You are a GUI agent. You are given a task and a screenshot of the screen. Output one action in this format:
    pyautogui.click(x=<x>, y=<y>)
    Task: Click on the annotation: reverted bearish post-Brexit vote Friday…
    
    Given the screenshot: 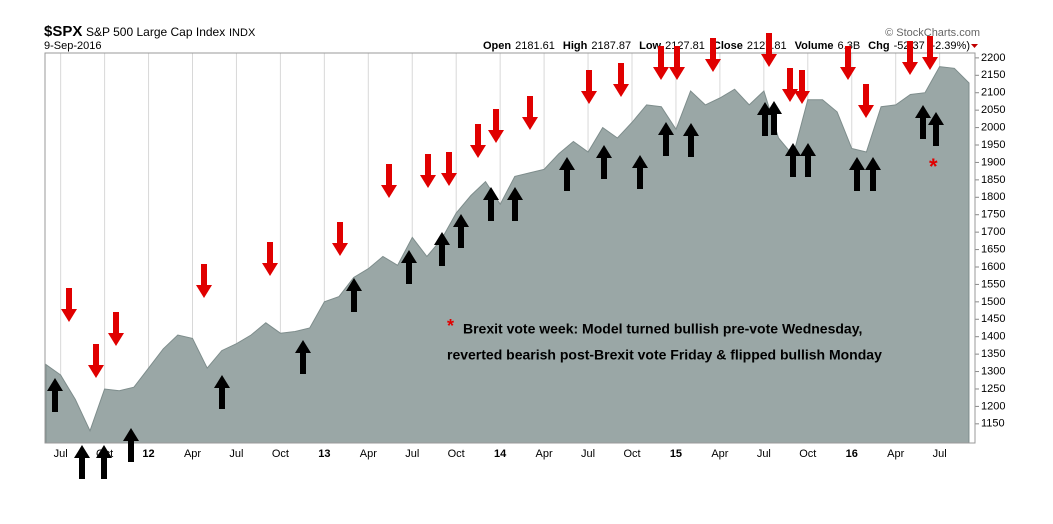 What is the action you would take?
    pyautogui.click(x=664, y=355)
    